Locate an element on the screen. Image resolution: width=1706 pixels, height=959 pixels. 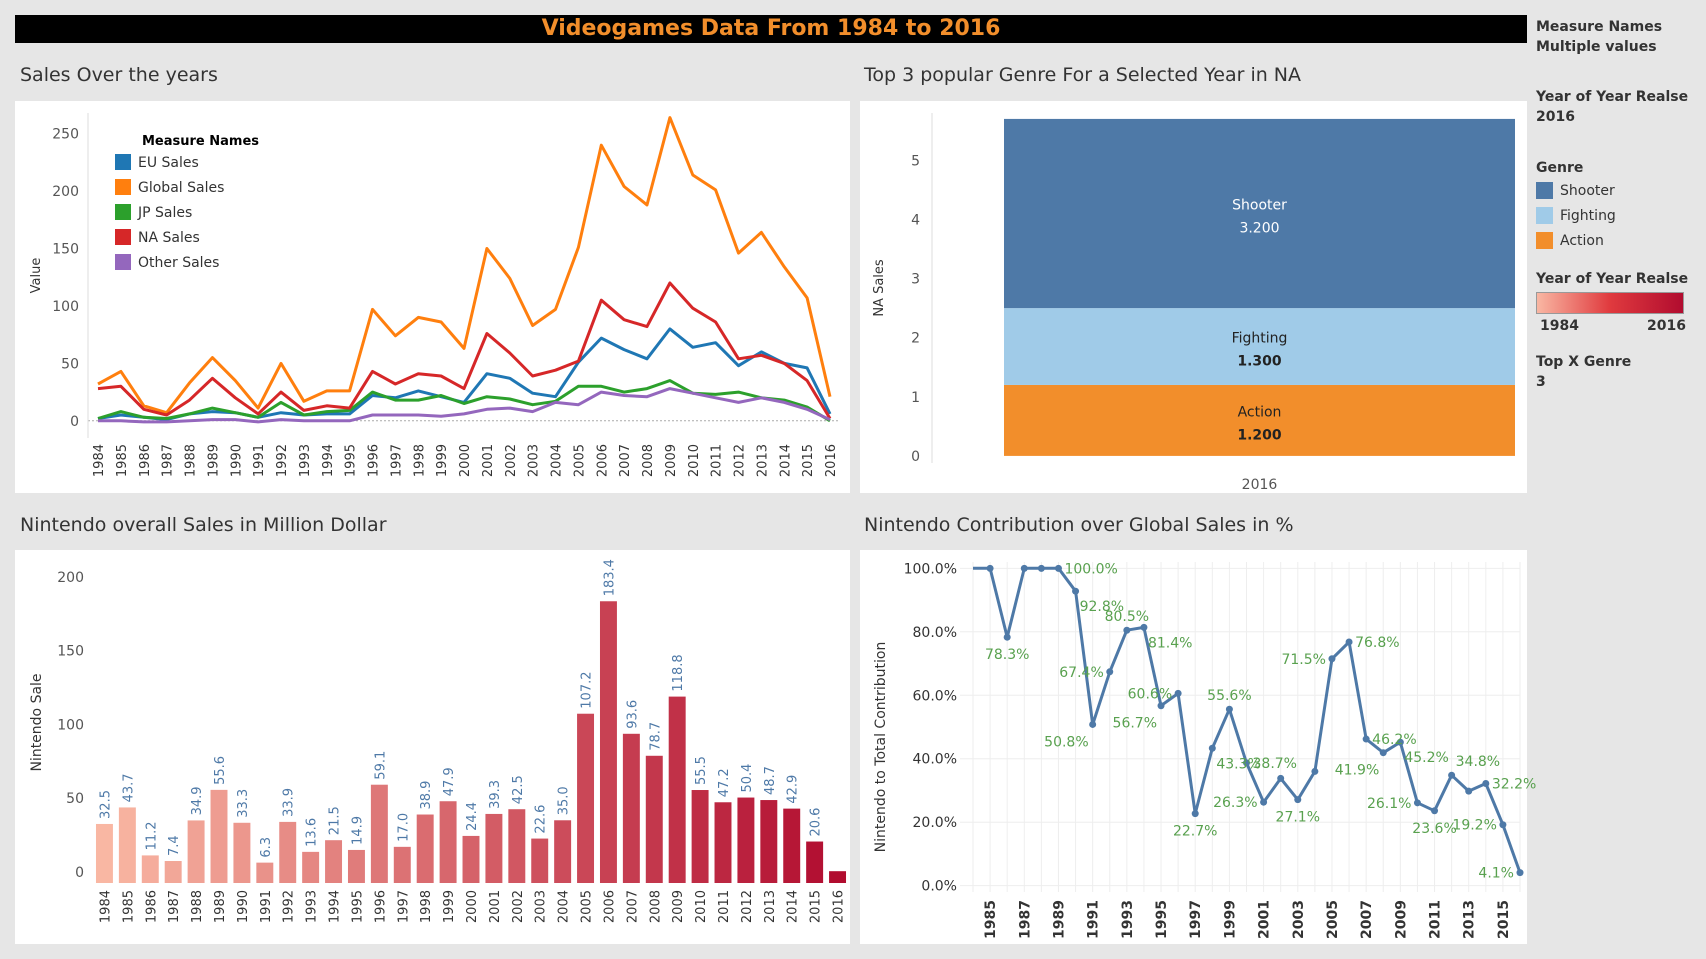
segment-value-label: 1.300 is located at coordinates (1259, 362).